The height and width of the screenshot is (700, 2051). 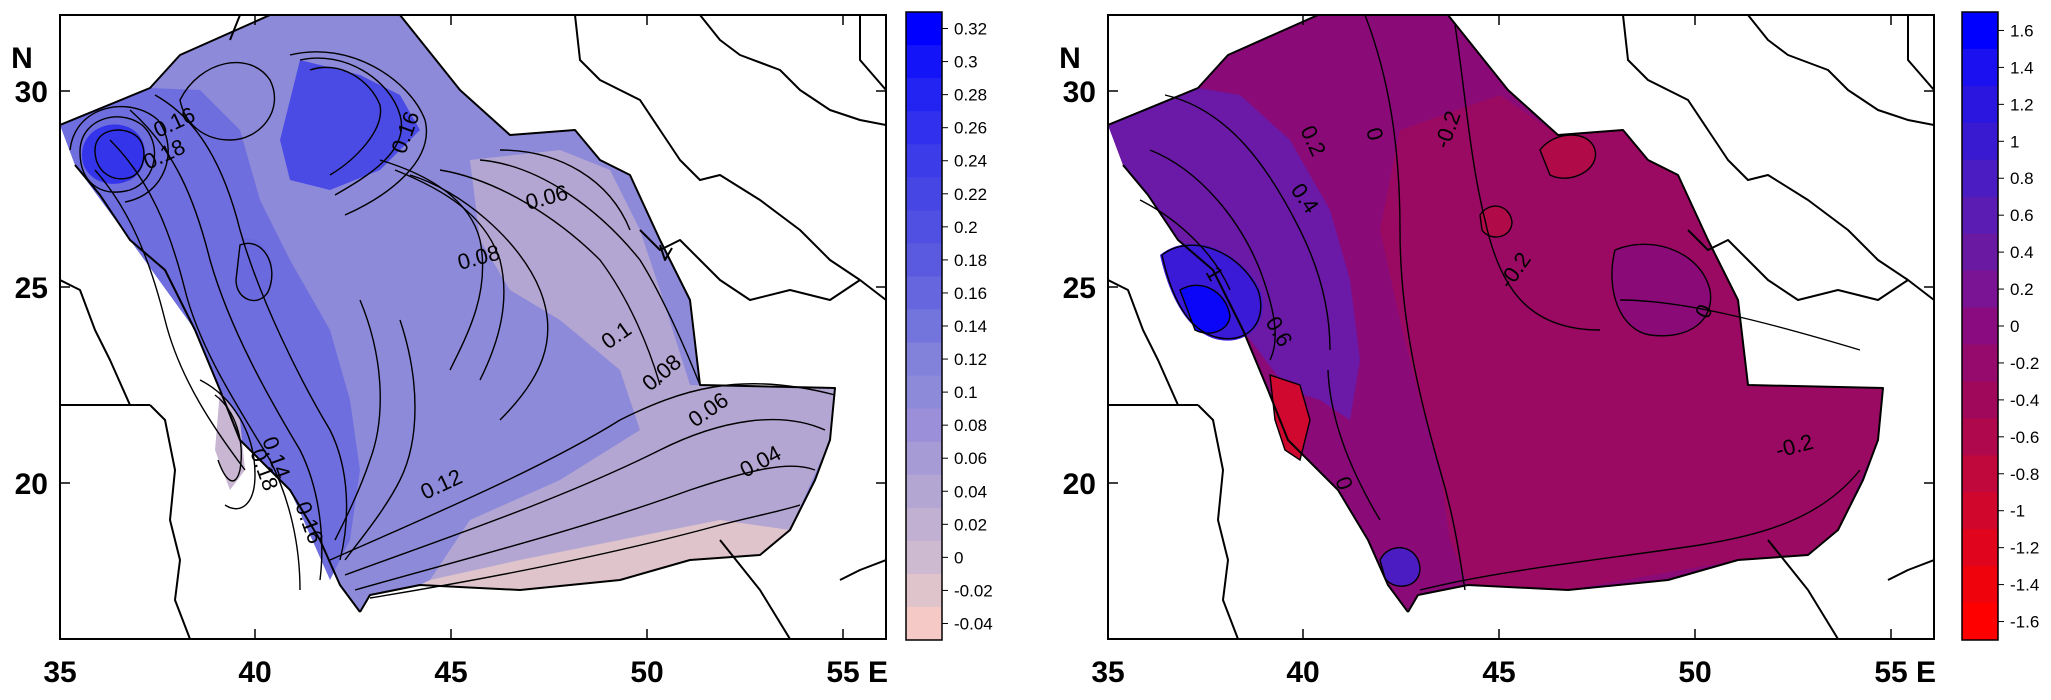 I want to click on colorbar-label: 0.02, so click(x=970, y=524).